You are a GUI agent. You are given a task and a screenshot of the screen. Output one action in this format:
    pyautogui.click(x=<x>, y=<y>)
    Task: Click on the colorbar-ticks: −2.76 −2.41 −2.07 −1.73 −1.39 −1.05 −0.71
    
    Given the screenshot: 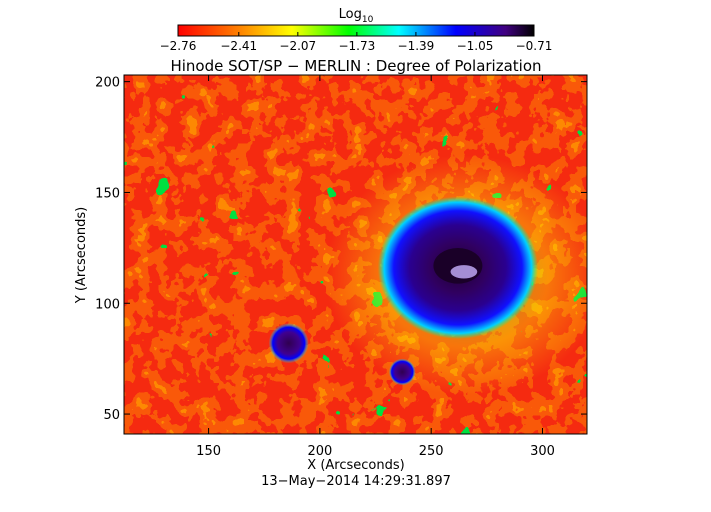 What is the action you would take?
    pyautogui.click(x=356, y=42)
    